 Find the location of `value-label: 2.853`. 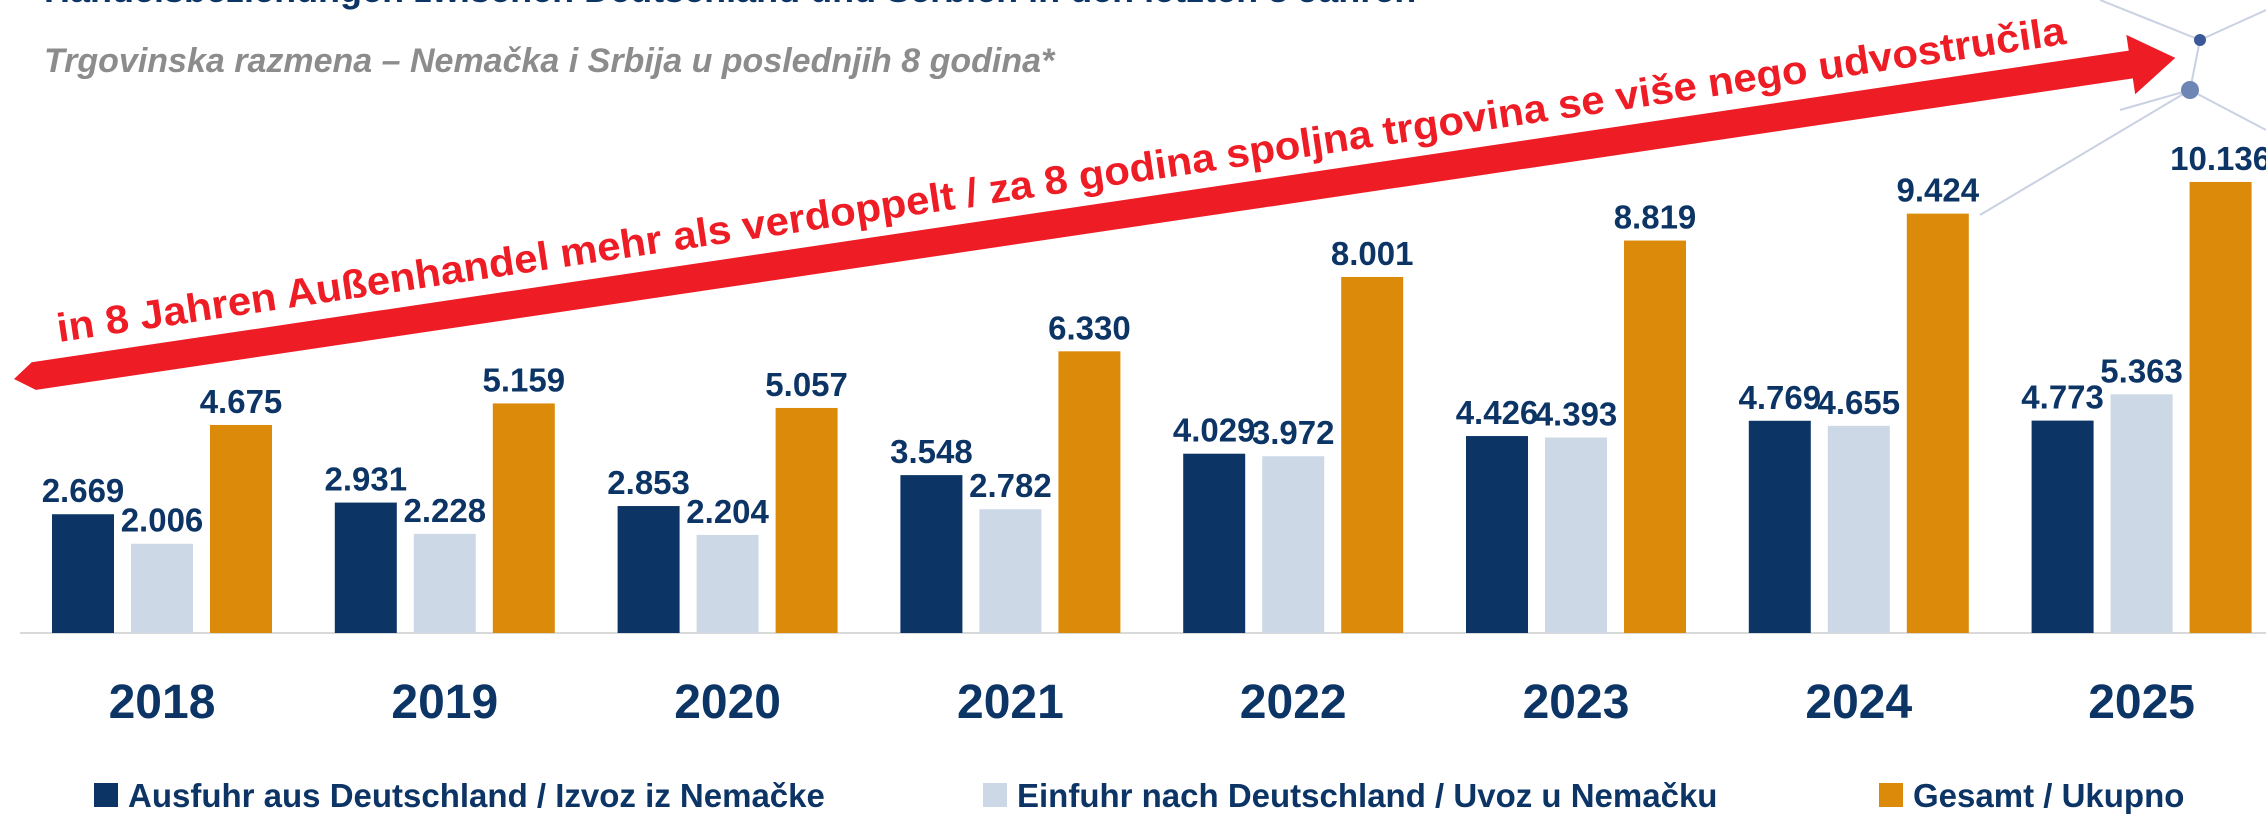

value-label: 2.853 is located at coordinates (648, 482).